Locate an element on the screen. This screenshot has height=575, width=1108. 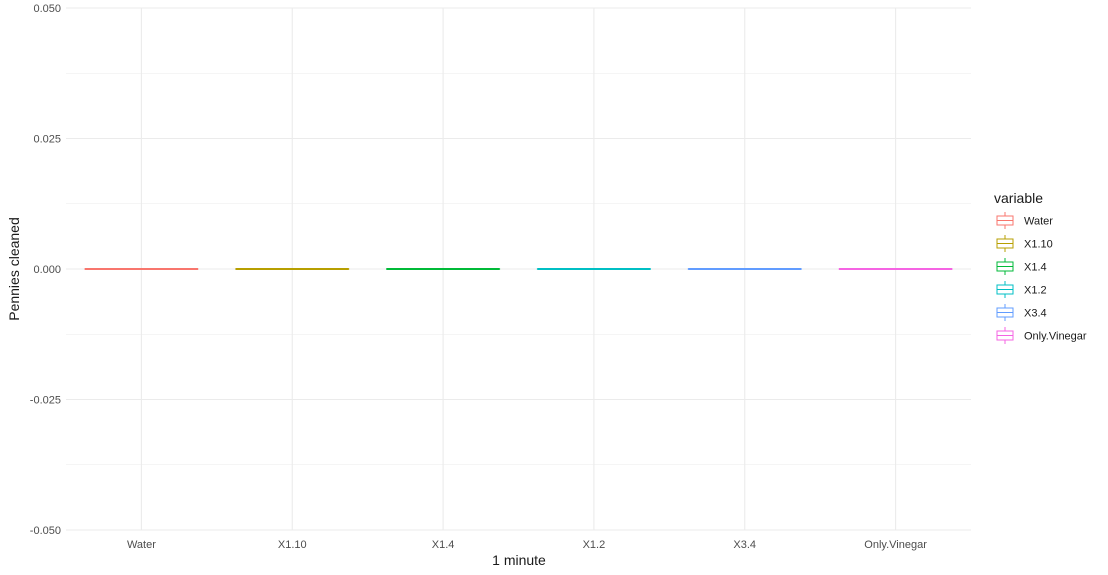
legend-title: variable is located at coordinates (1018, 198).